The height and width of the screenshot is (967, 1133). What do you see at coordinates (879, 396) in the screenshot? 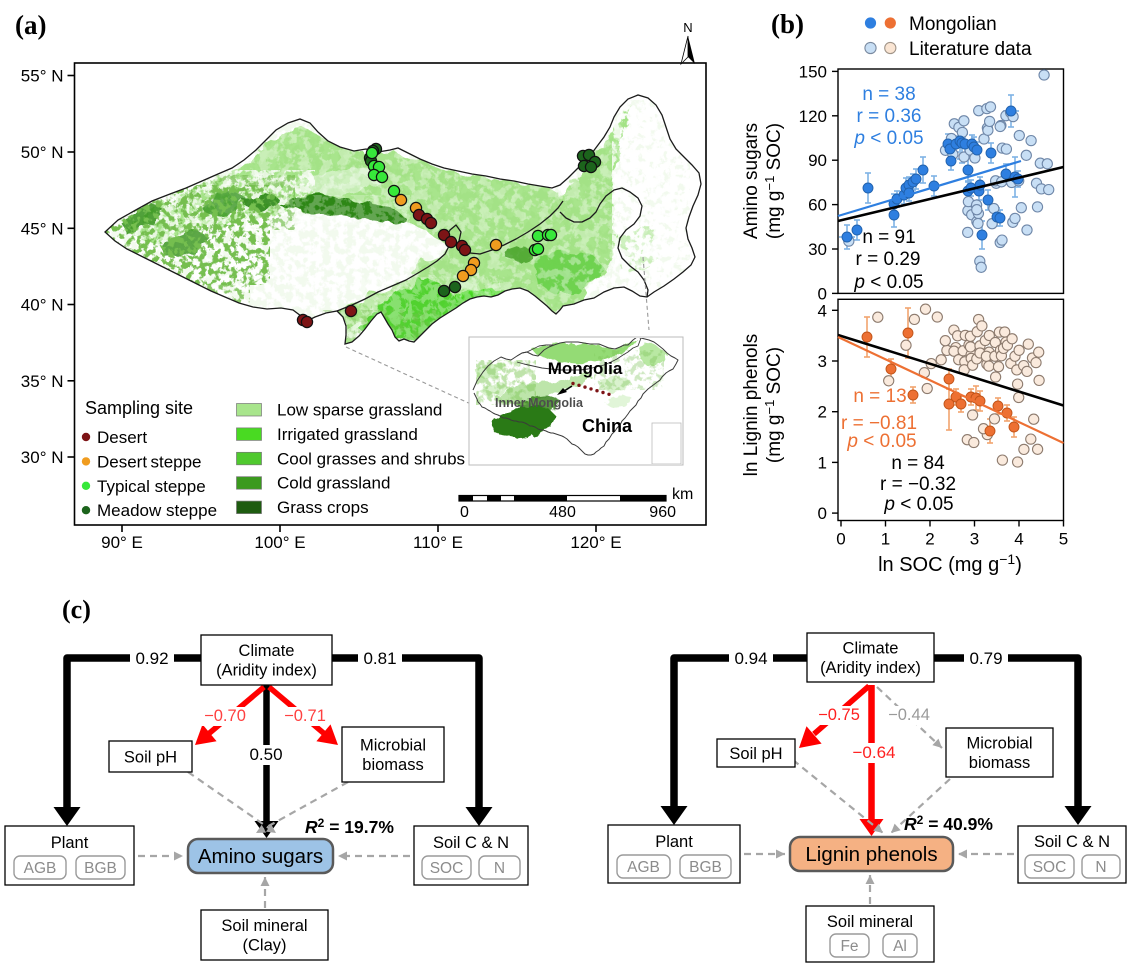
I see `svg-text: n = 13` at bounding box center [879, 396].